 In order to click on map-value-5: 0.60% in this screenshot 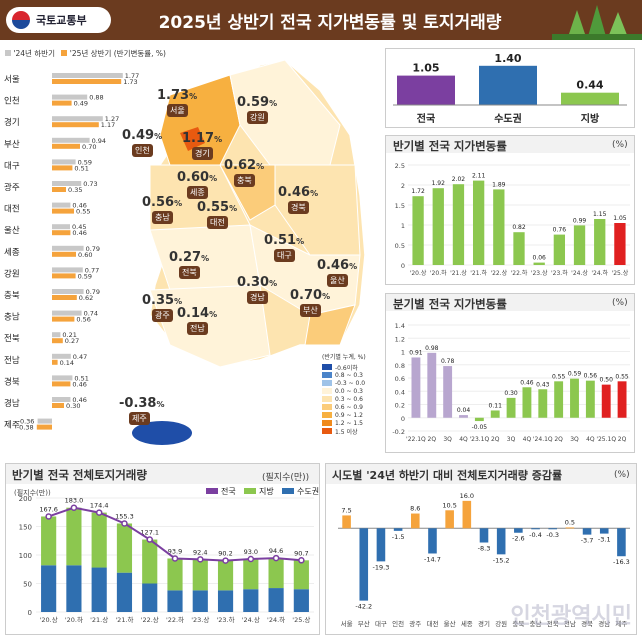, I will do `click(197, 177)`.